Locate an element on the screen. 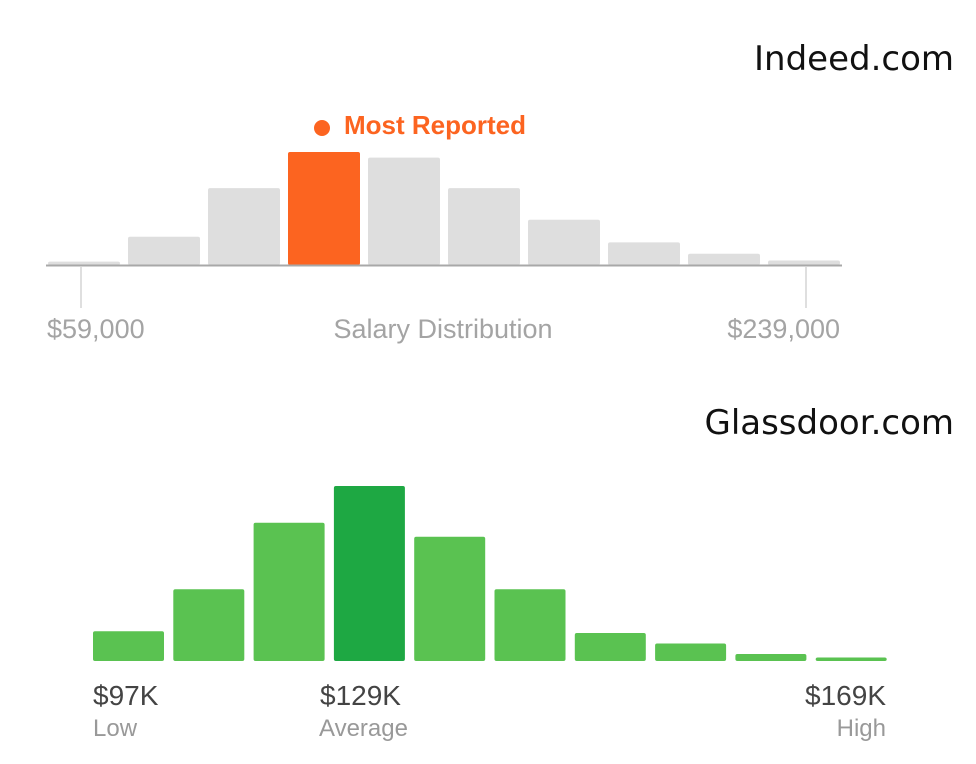  most-reported-annotation: Most Reported is located at coordinates (435, 125).